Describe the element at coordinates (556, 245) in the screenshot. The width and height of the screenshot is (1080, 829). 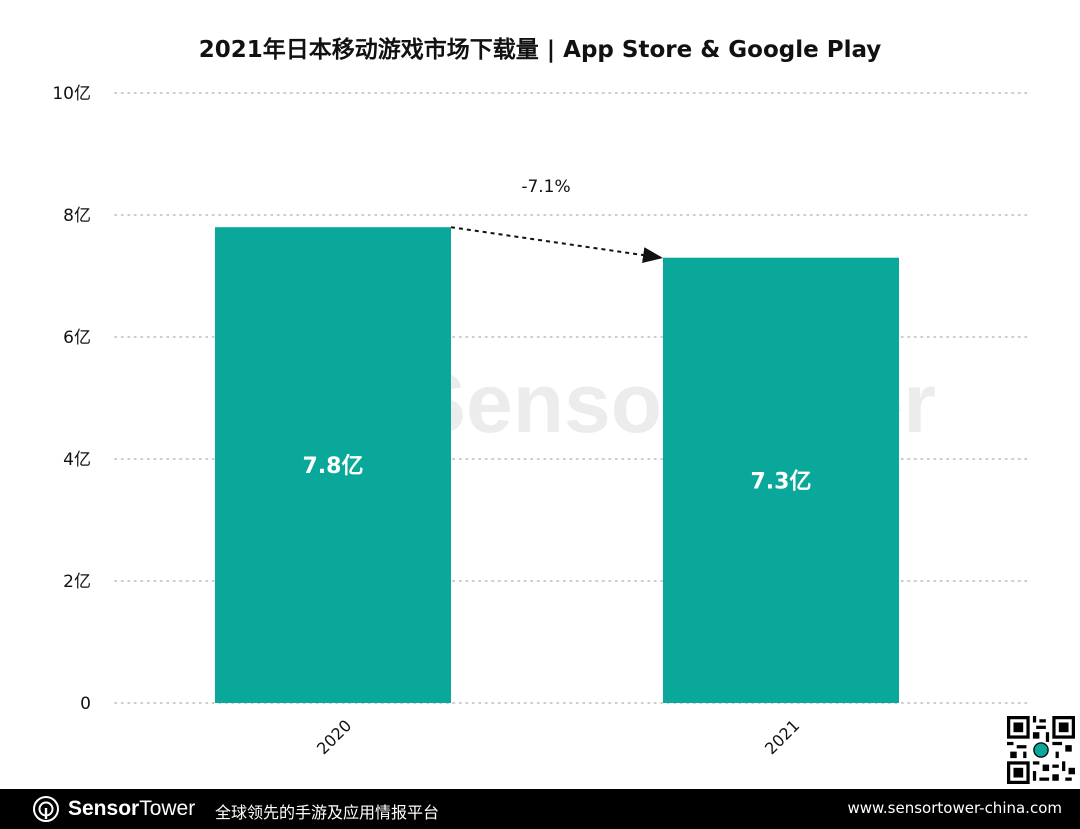
I see `change-arrow` at that location.